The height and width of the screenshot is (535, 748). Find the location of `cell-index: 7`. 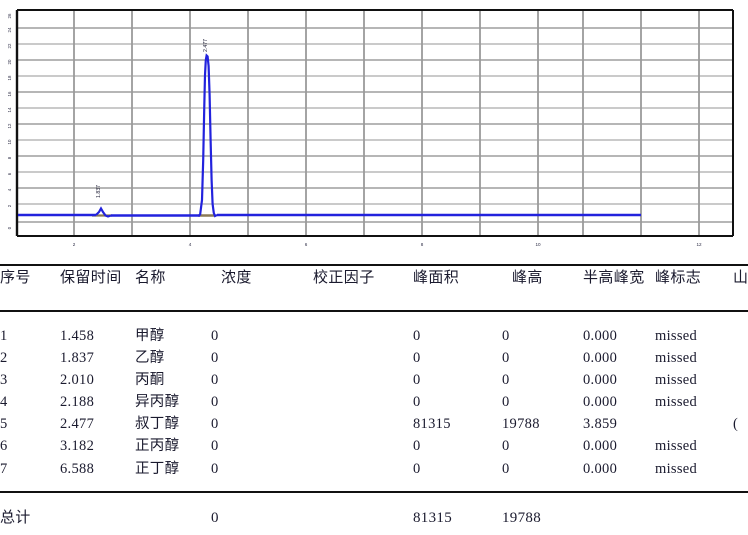

cell-index: 7 is located at coordinates (4, 468).